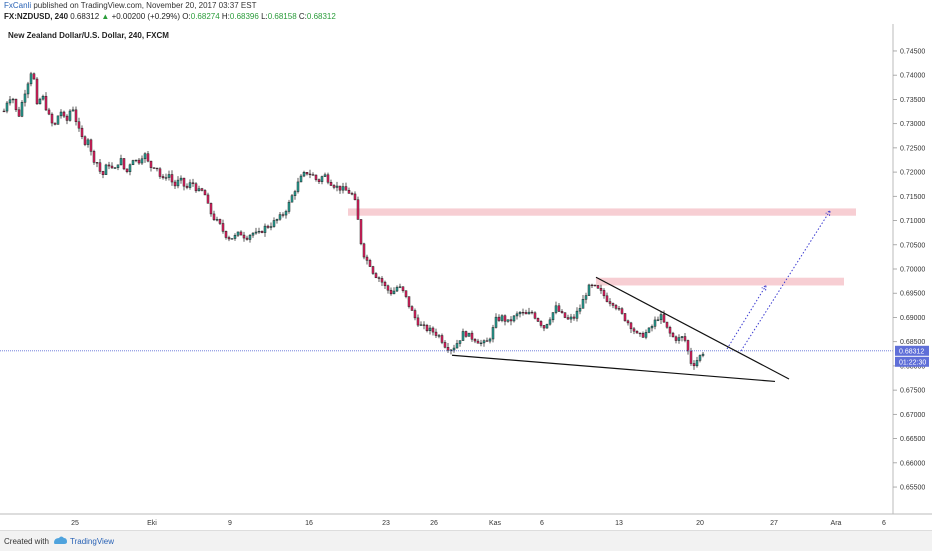 The height and width of the screenshot is (551, 932). What do you see at coordinates (912, 463) in the screenshot?
I see `y-tick-label: 0.66000` at bounding box center [912, 463].